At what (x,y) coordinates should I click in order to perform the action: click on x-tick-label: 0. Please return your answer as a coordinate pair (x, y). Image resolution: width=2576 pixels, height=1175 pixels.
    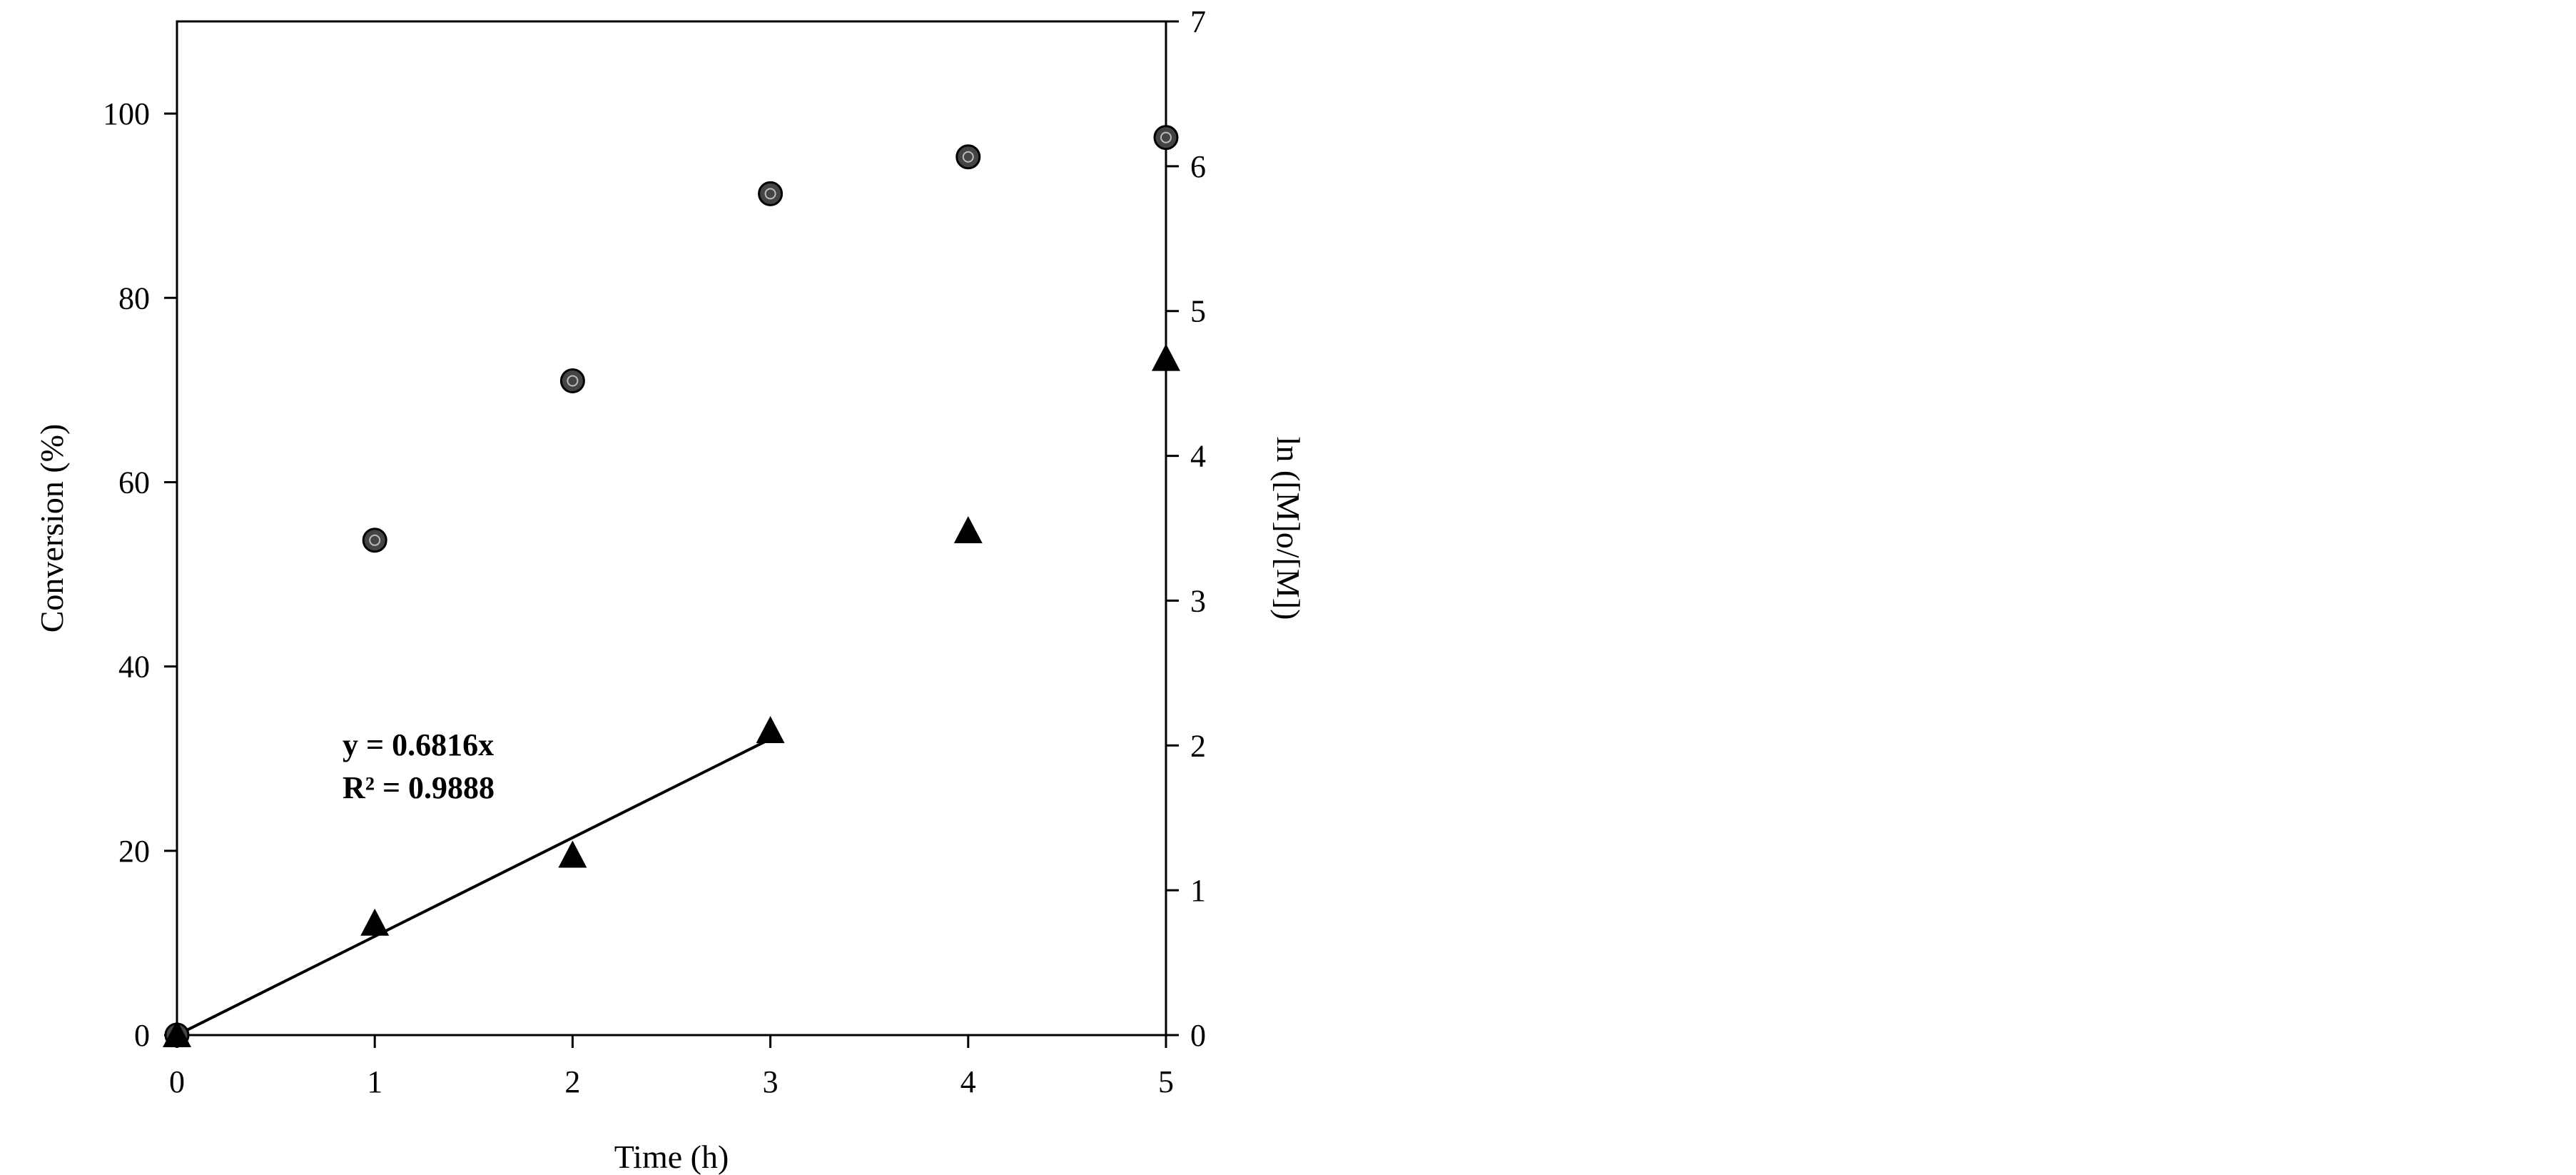
    Looking at the image, I should click on (177, 1081).